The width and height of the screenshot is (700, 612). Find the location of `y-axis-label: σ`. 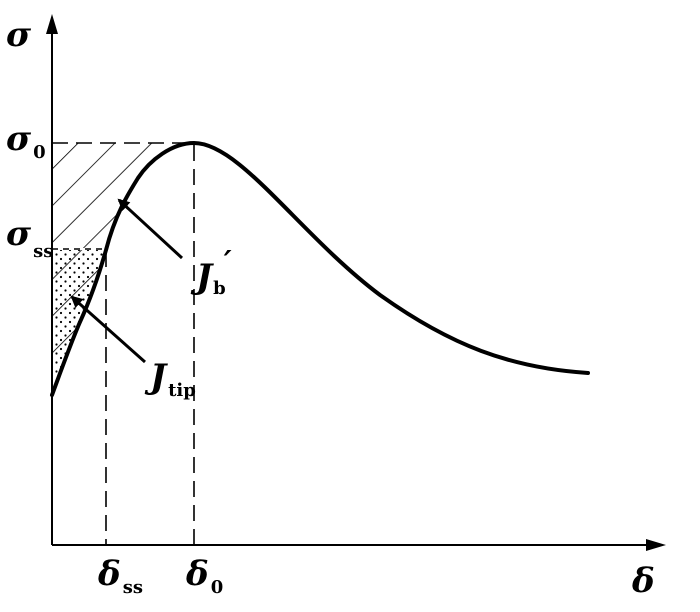

y-axis-label: σ is located at coordinates (19, 35).